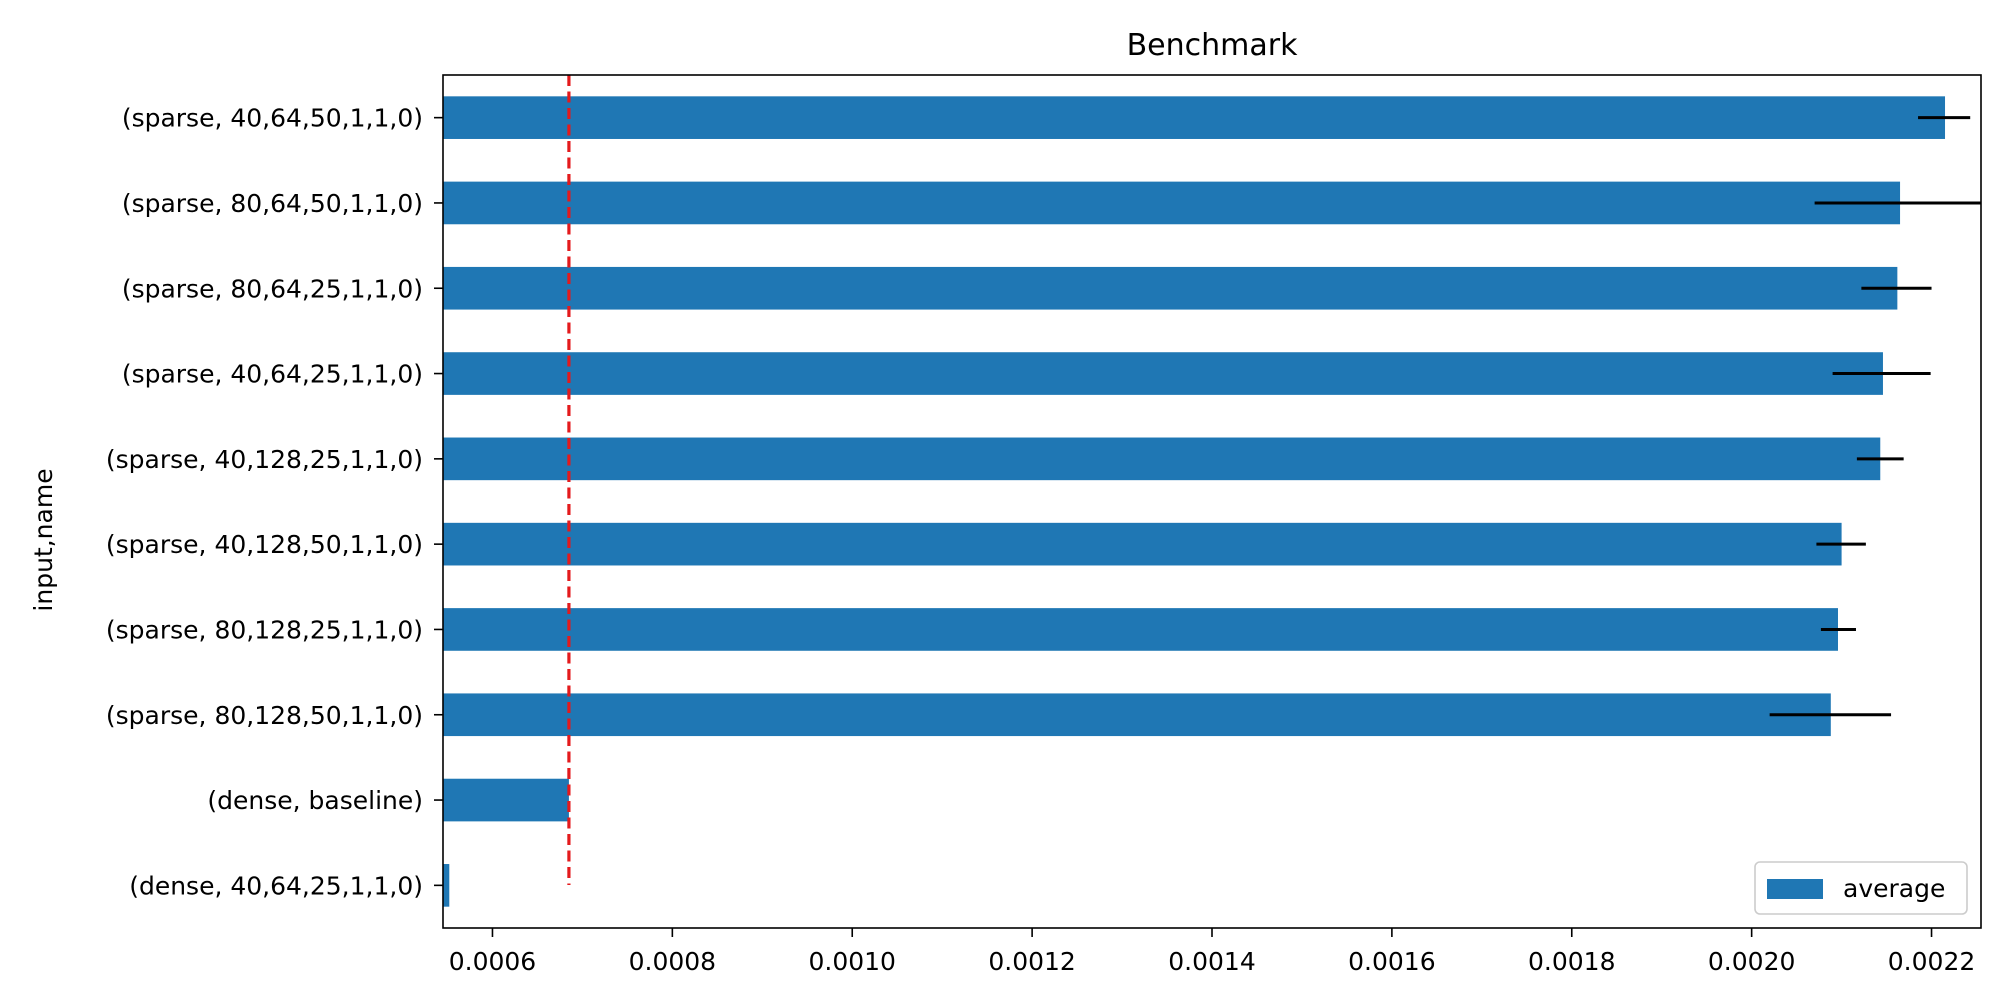 Image resolution: width=2000 pixels, height=1004 pixels. What do you see at coordinates (264, 459) in the screenshot?
I see `y-tick-label: (sparse, 40,128,25,1,1,0)` at bounding box center [264, 459].